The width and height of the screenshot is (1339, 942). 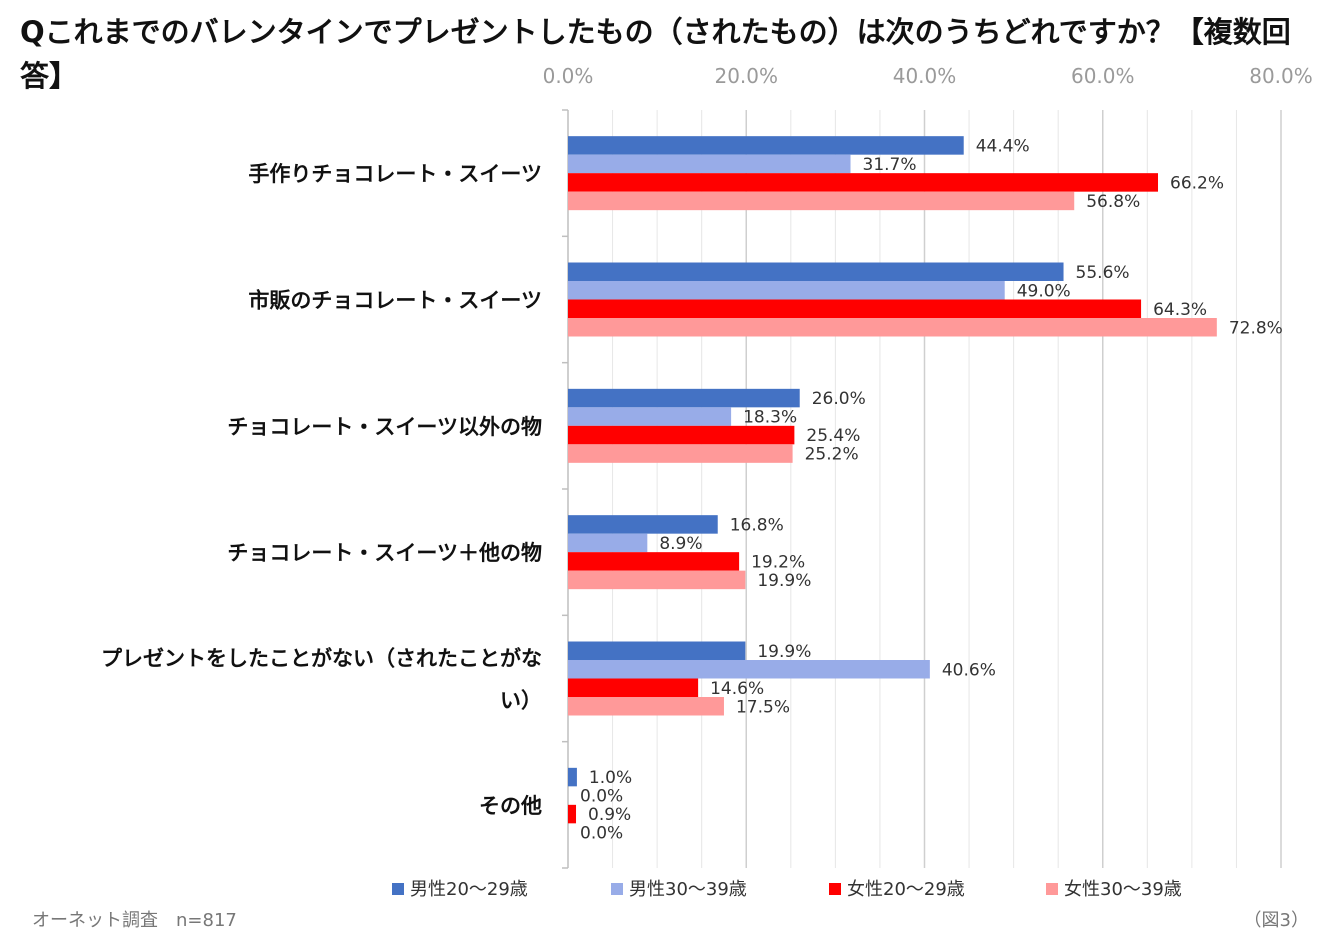 I want to click on data-label: 56.8%, so click(x=1113, y=202).